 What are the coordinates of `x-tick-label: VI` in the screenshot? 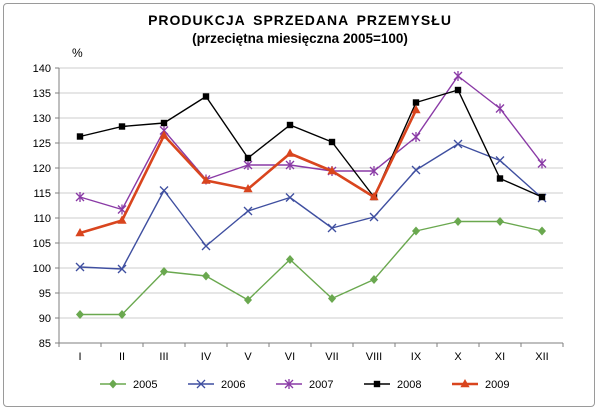 It's located at (290, 357).